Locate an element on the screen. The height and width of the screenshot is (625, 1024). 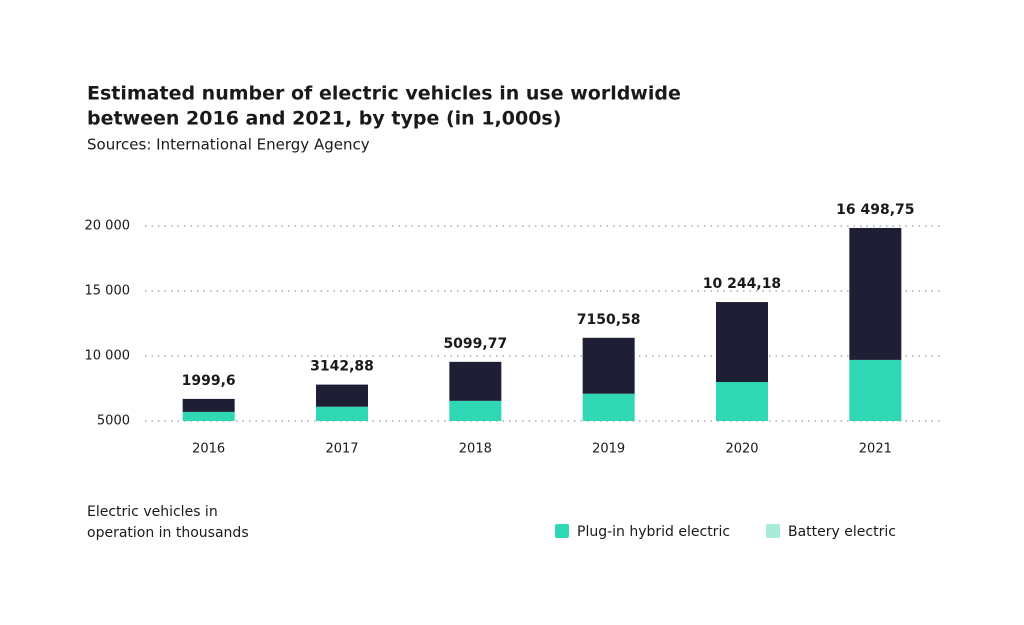
x-tick-label: 2018 is located at coordinates (475, 449).